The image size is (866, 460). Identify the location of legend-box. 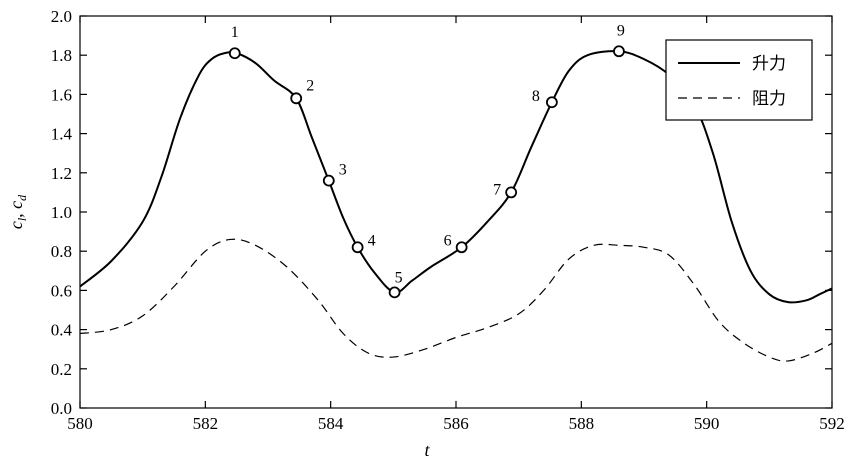
(739, 80).